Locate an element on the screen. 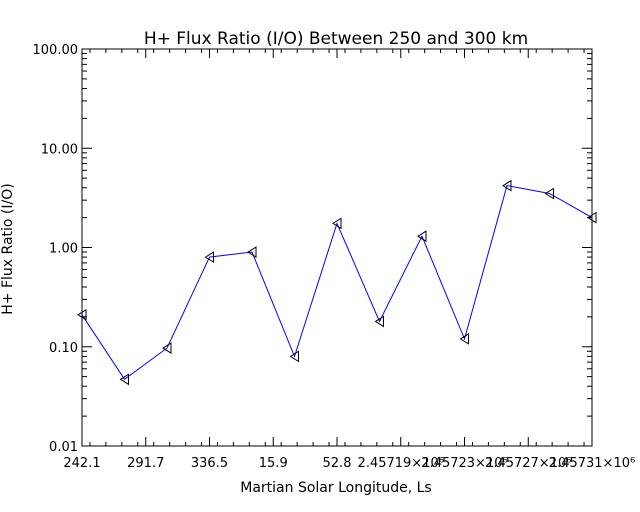 The height and width of the screenshot is (512, 640). x-tick-label: 291.7 is located at coordinates (145, 463).